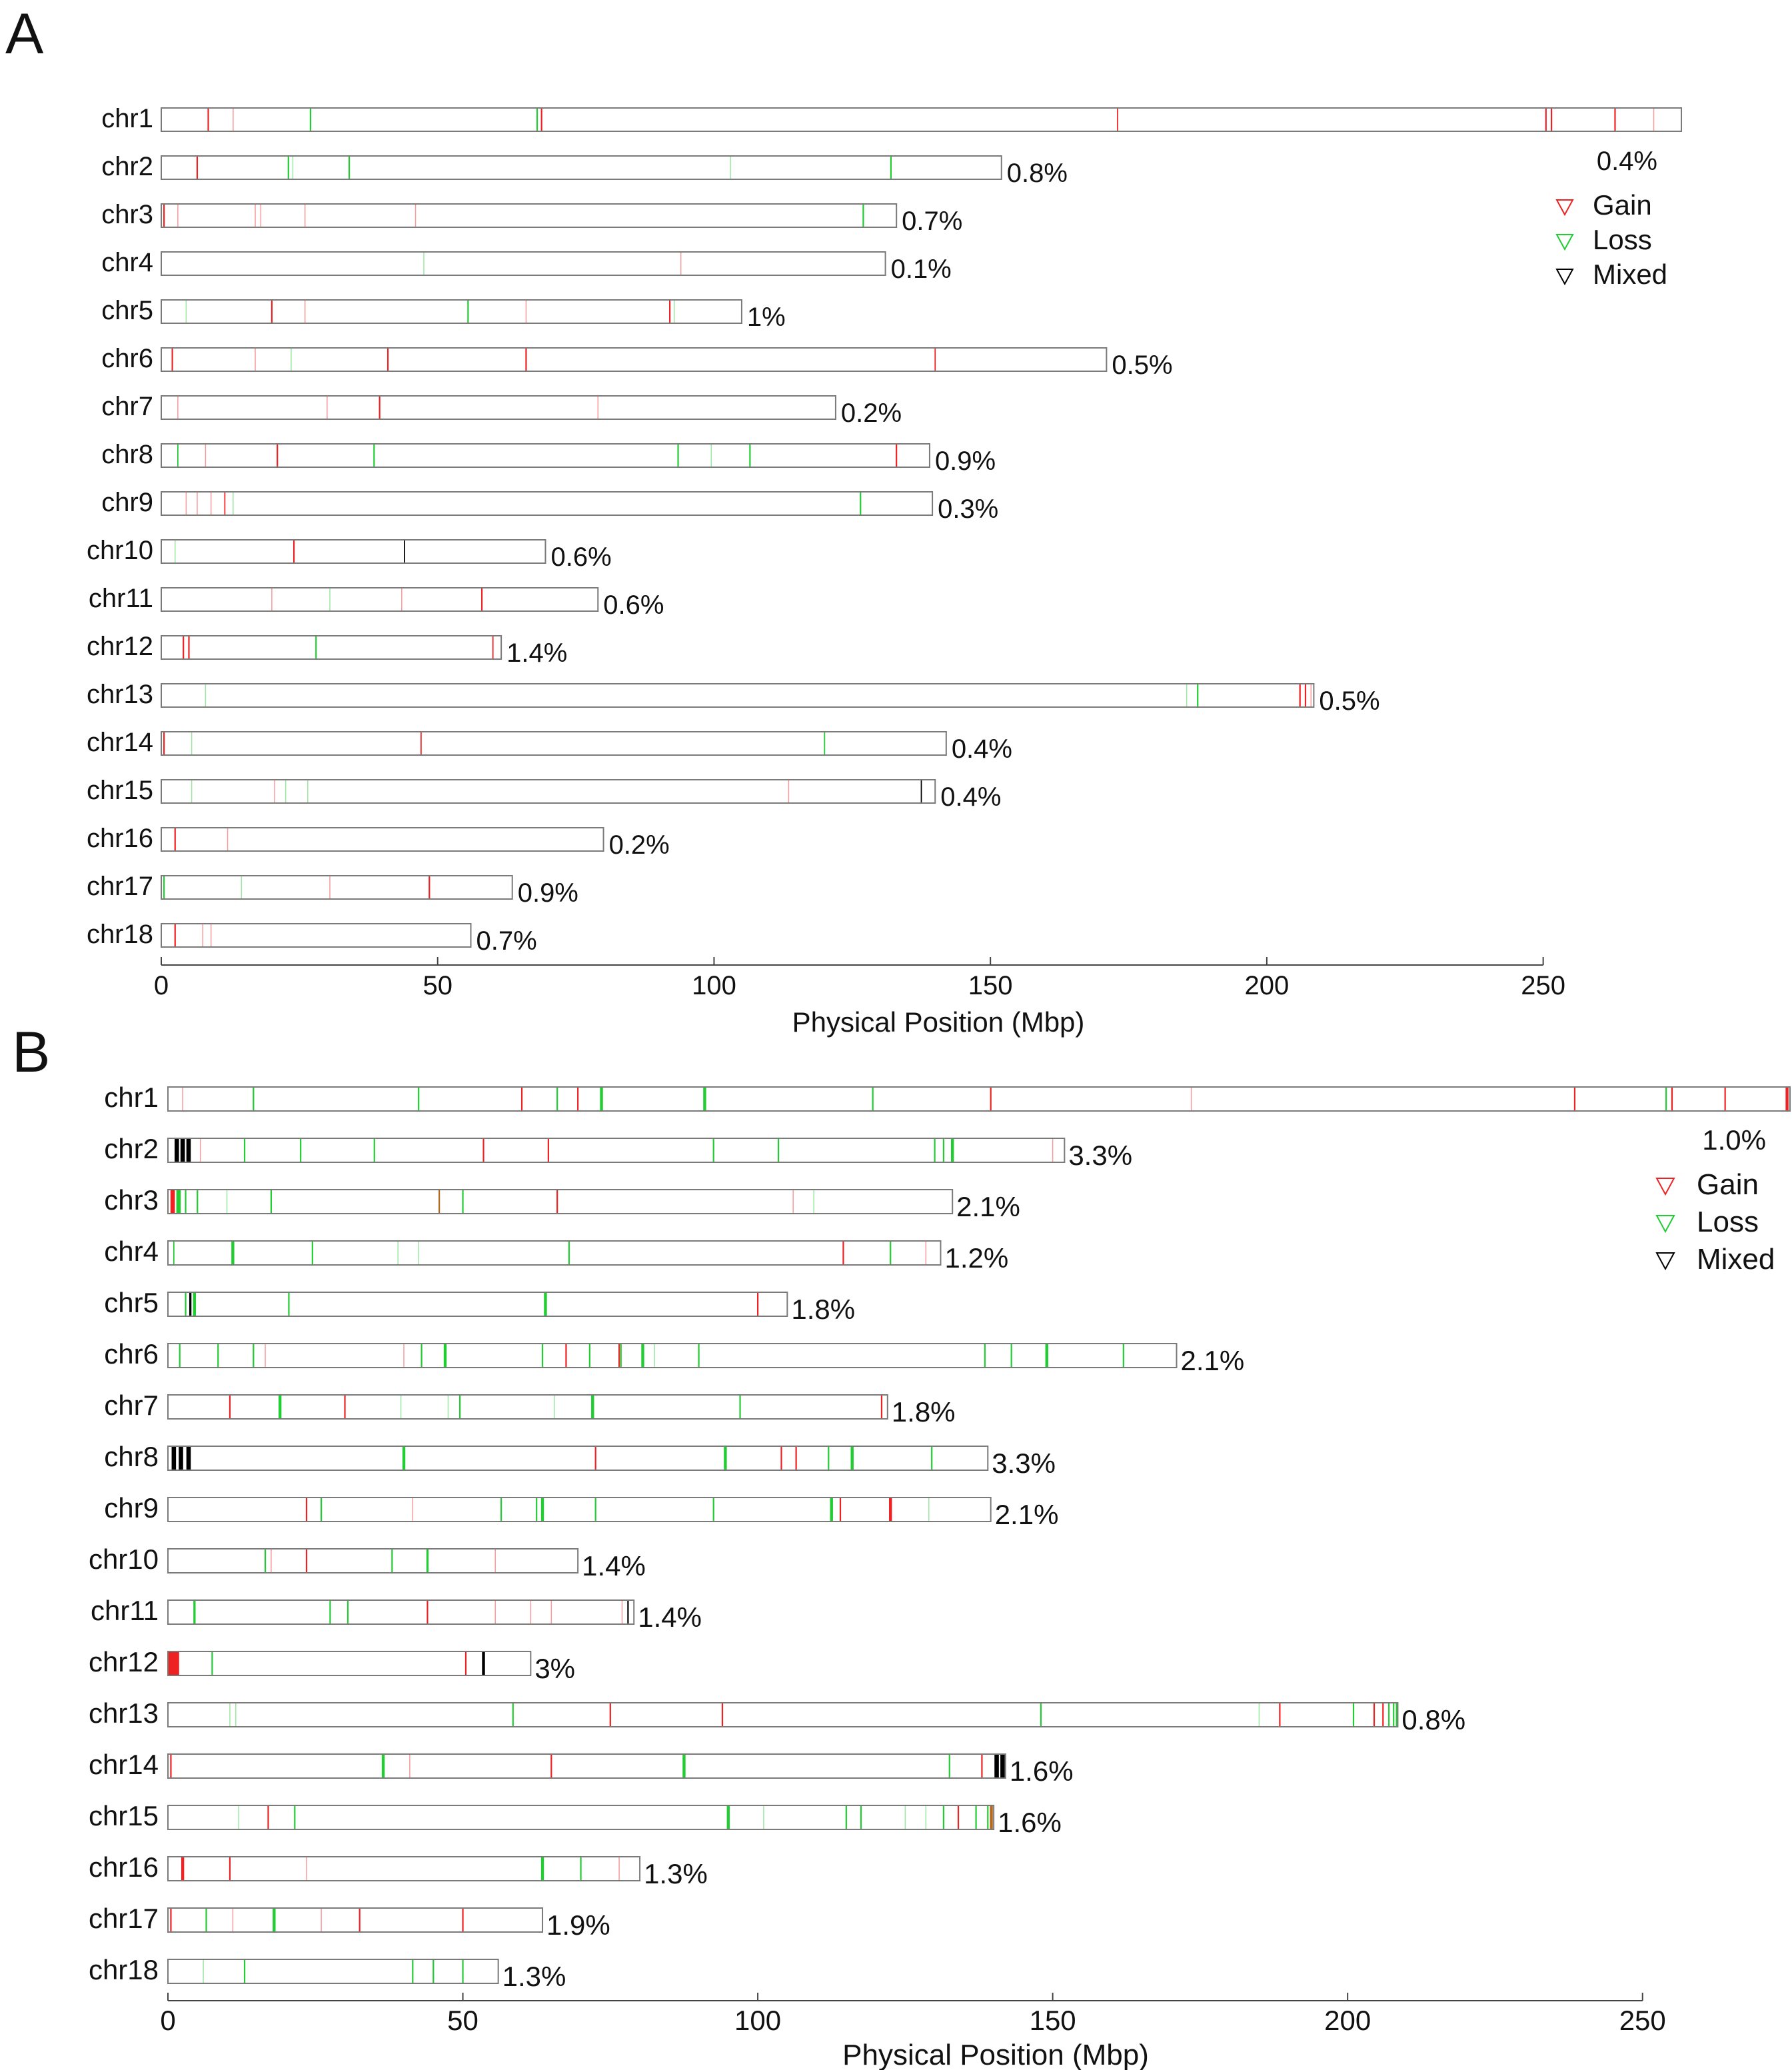  What do you see at coordinates (463, 2020) in the screenshot?
I see `x-tick-label: 50` at bounding box center [463, 2020].